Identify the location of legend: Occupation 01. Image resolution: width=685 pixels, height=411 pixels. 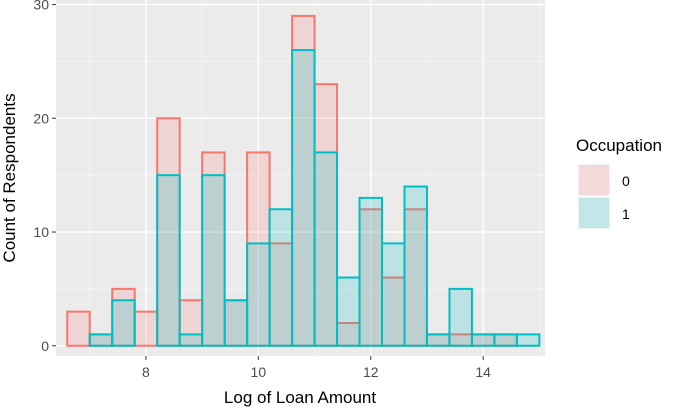
(619, 182).